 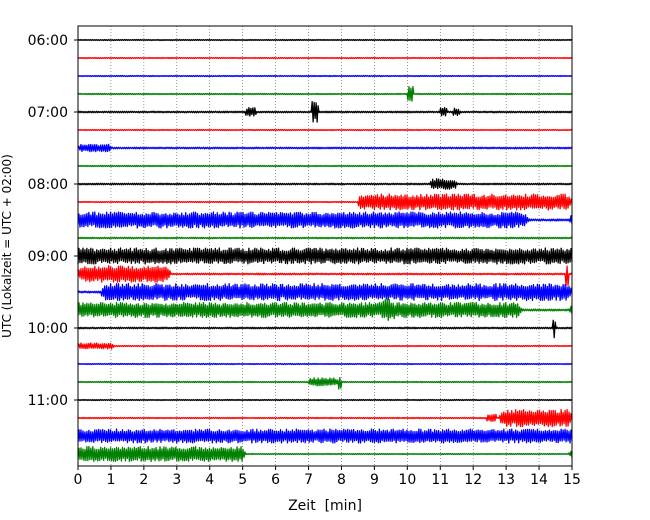 I want to click on x-tick-label: 1, so click(x=110, y=480).